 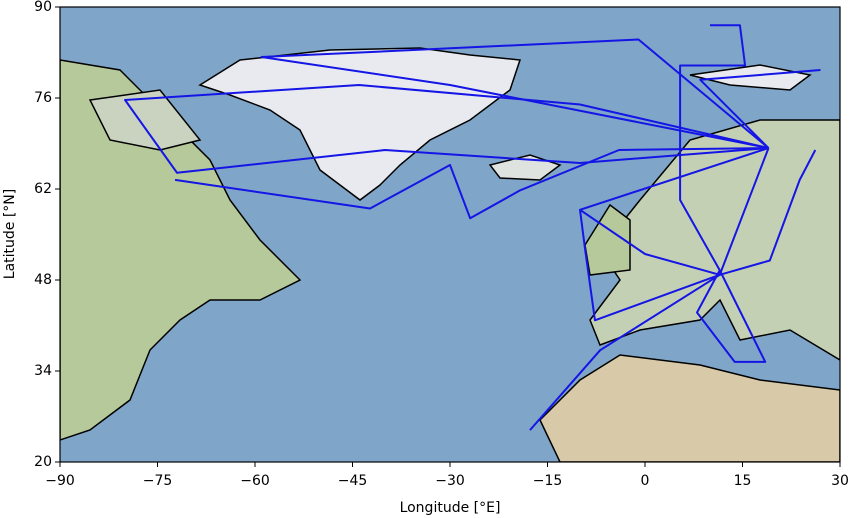 I want to click on y-tick-label: 48, so click(x=43, y=280).